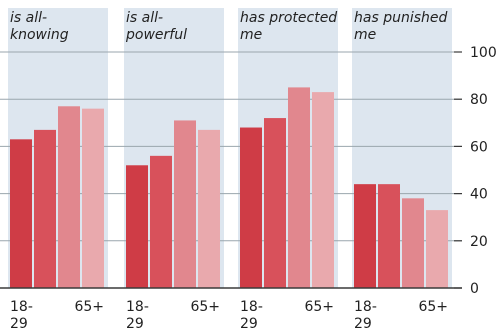  Describe the element at coordinates (156, 35) in the screenshot. I see `panel-title: powerful` at that location.